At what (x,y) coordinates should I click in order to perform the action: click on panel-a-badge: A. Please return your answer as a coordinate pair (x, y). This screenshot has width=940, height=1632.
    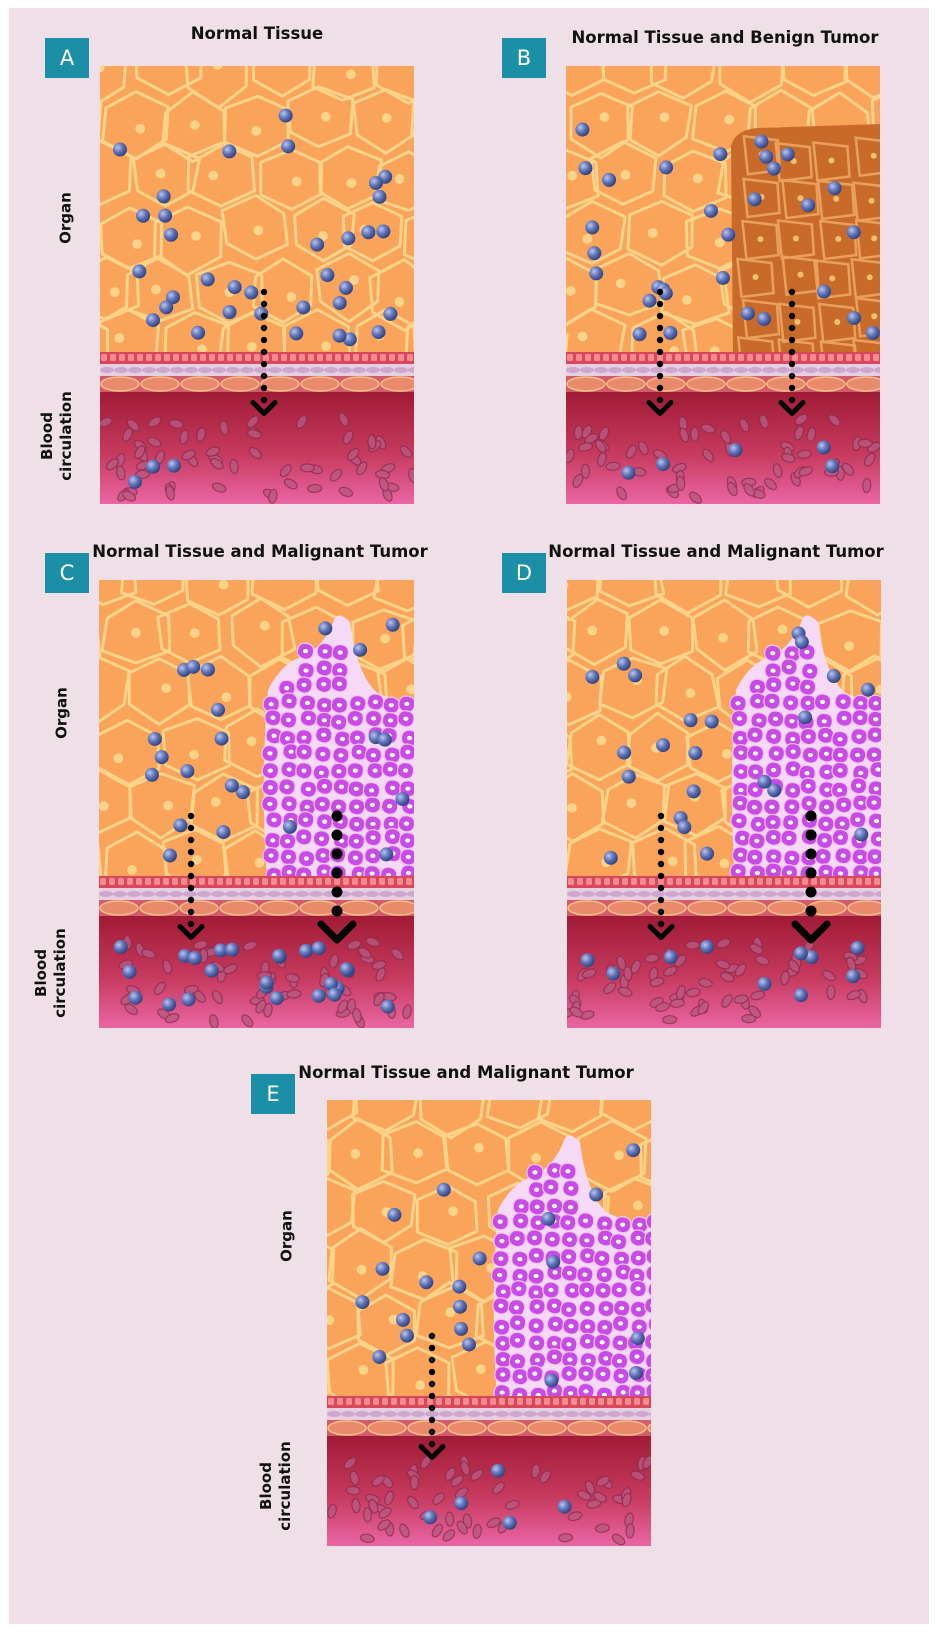
    Looking at the image, I should click on (67, 58).